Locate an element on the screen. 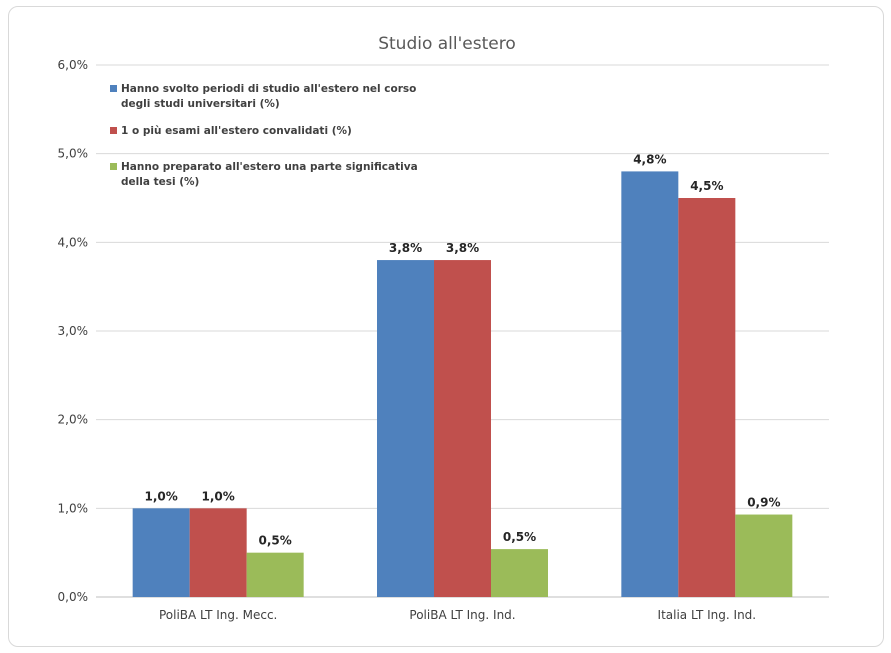 Image resolution: width=891 pixels, height=653 pixels. y-tick-label: 5,0% is located at coordinates (73, 154).